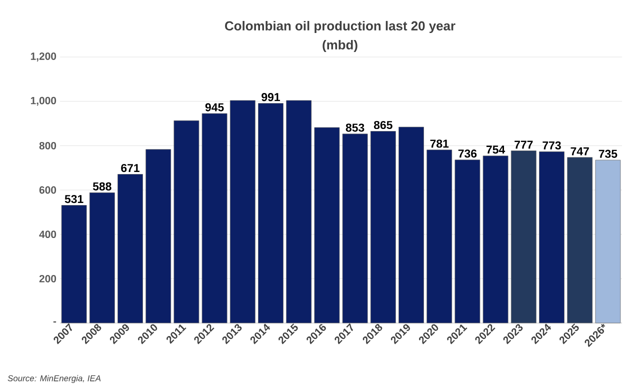  What do you see at coordinates (47, 278) in the screenshot?
I see `y-tick-label: 200` at bounding box center [47, 278].